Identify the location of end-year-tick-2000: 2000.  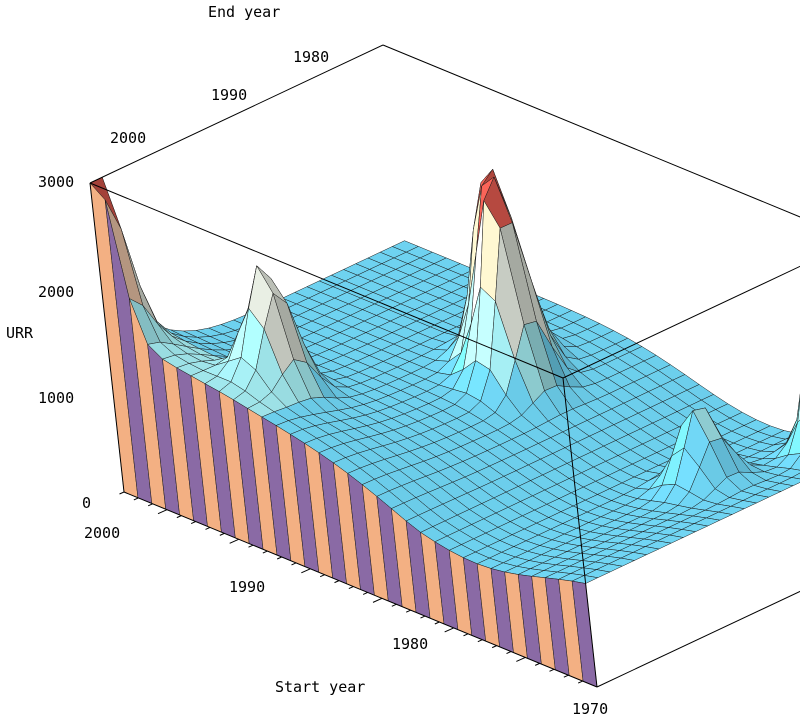
(128, 138).